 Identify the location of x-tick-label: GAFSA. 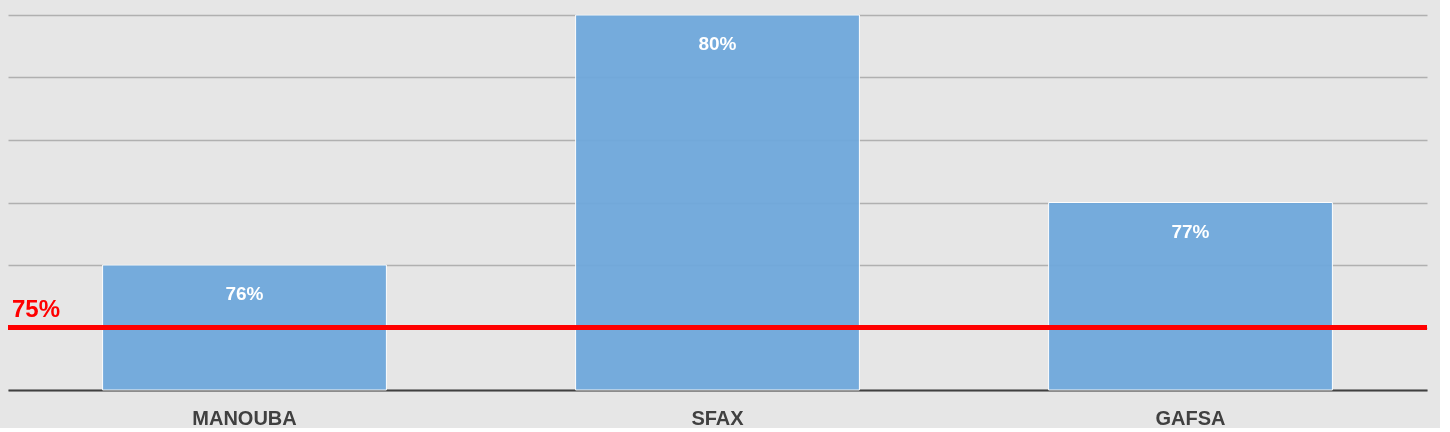
(1190, 417).